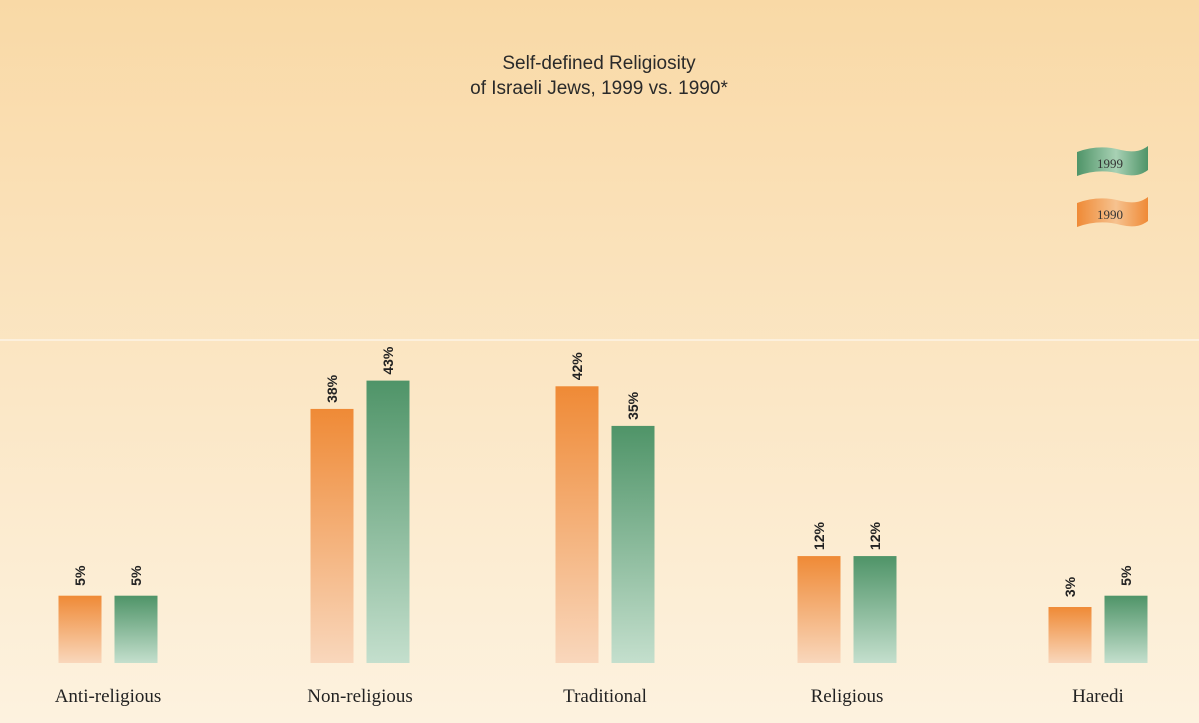  I want to click on data-label-anti-religious-1999: 5%, so click(136, 575).